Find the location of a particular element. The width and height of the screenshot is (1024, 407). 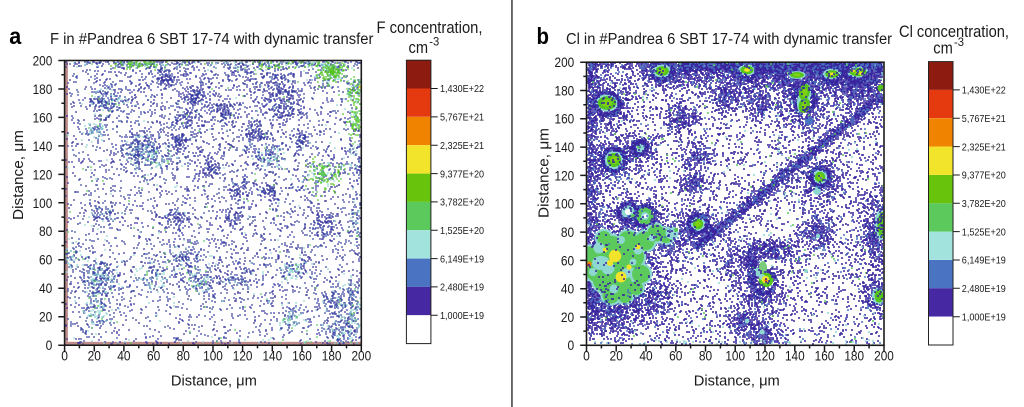

svg-text: a is located at coordinates (15, 36).